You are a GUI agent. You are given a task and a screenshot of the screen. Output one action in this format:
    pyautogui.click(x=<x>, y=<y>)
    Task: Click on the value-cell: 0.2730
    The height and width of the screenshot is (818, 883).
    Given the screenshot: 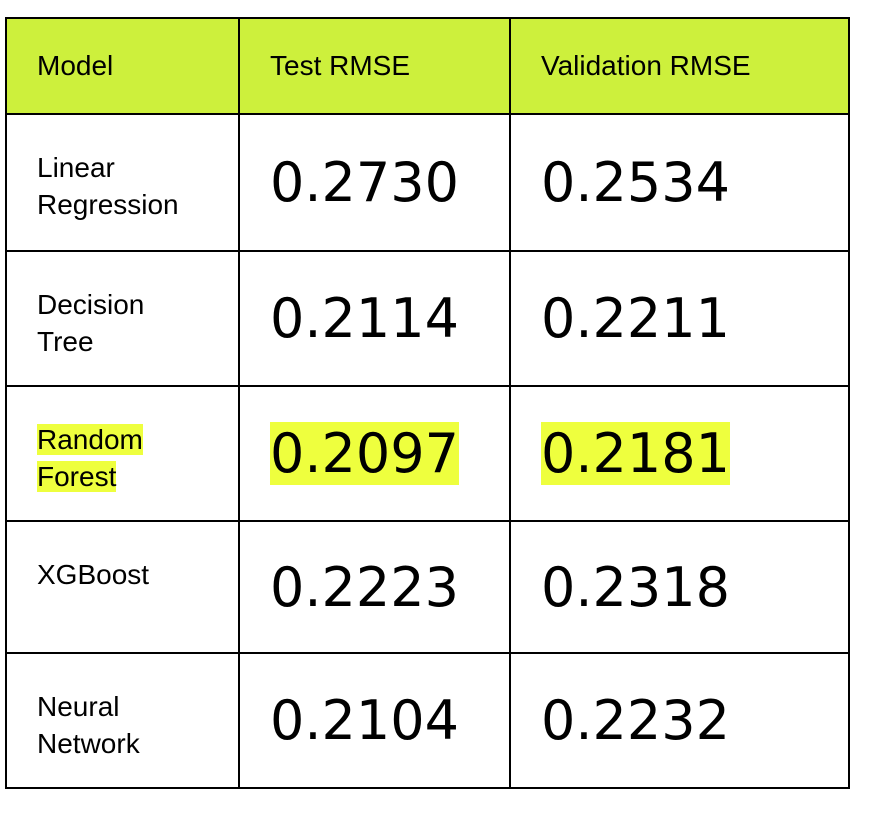 What is the action you would take?
    pyautogui.click(x=374, y=182)
    